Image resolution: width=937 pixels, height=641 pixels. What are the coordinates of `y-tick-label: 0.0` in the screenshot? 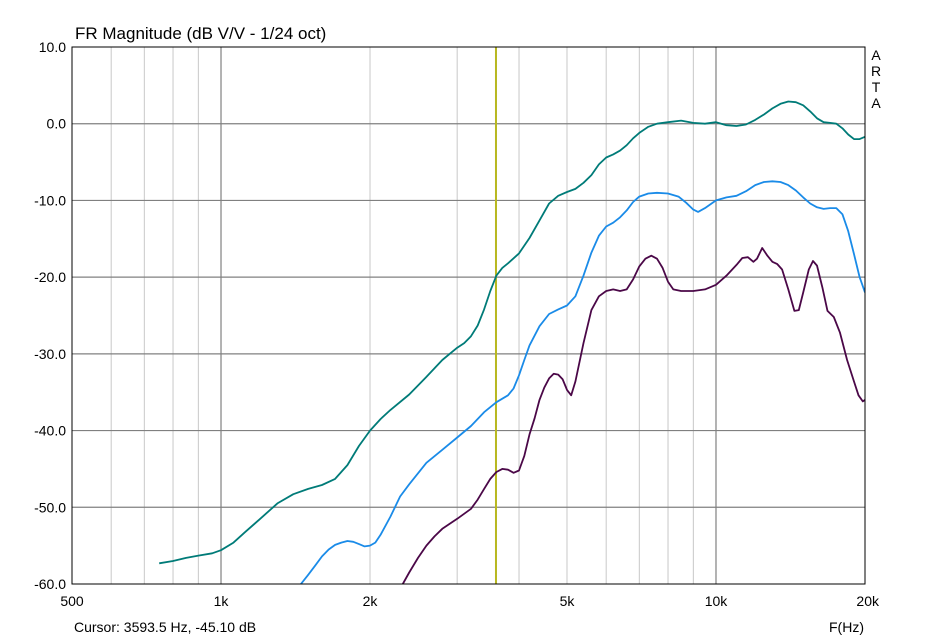 It's located at (57, 124).